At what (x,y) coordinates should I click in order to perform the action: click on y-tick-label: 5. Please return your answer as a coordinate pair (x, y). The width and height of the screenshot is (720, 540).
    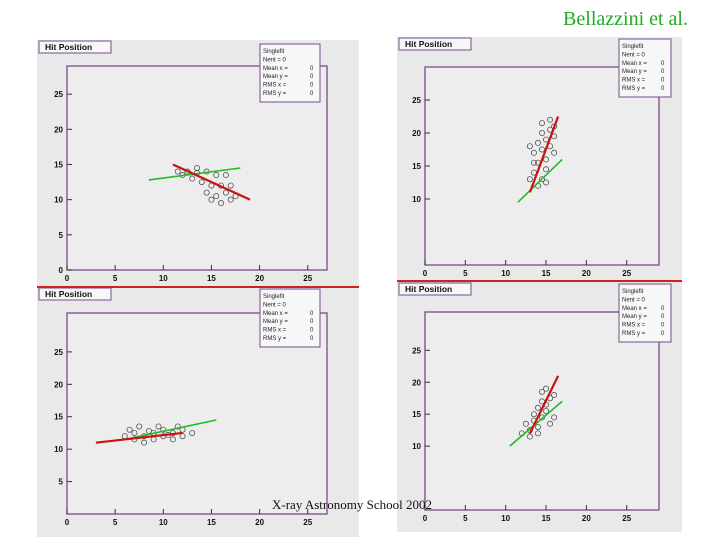
    Looking at the image, I should click on (61, 482).